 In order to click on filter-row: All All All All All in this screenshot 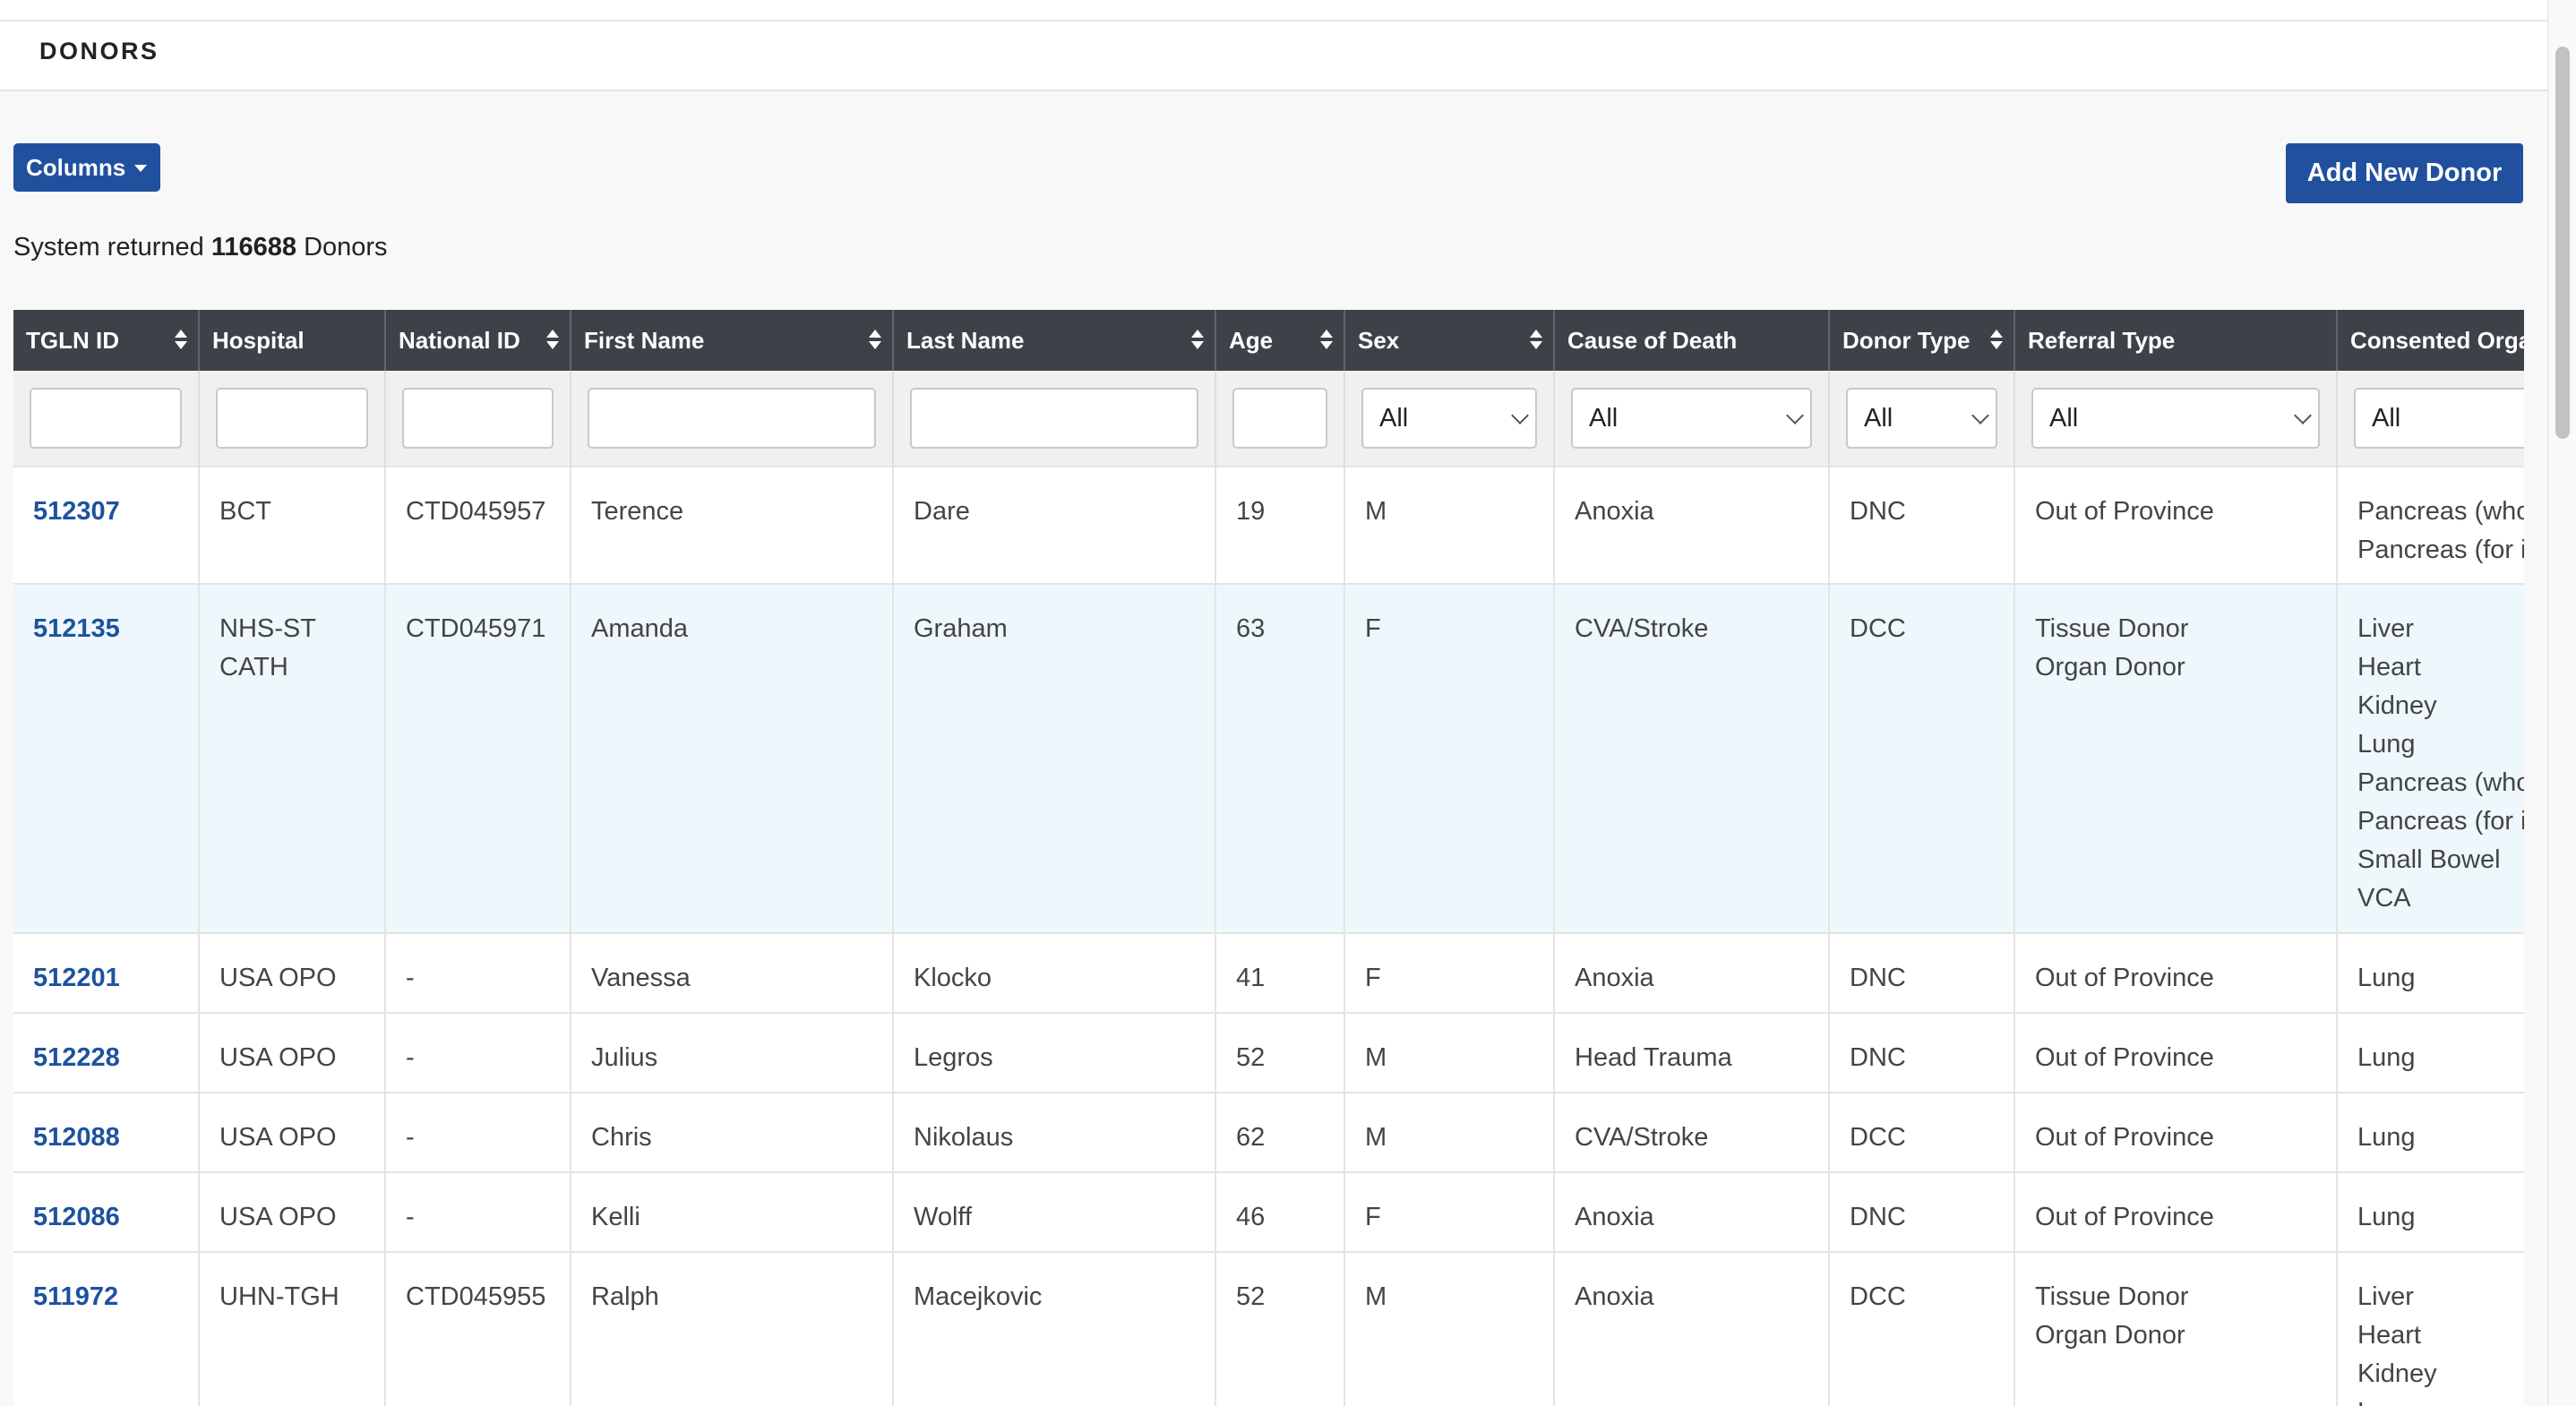, I will do `click(1268, 419)`.